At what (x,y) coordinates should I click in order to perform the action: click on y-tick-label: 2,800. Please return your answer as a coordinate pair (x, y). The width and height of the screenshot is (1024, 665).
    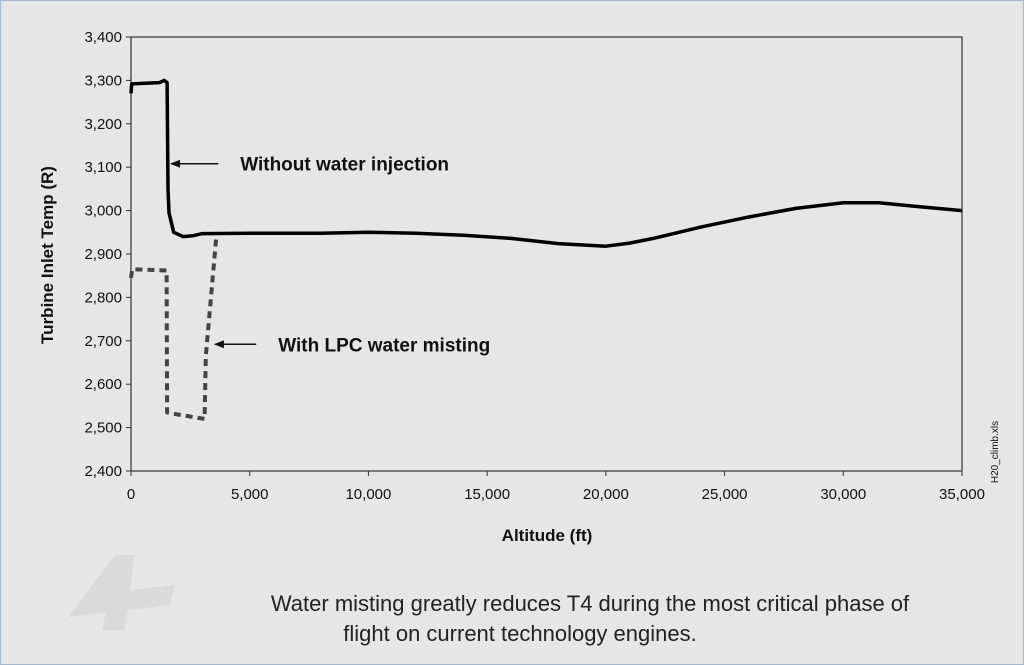
    Looking at the image, I should click on (103, 297).